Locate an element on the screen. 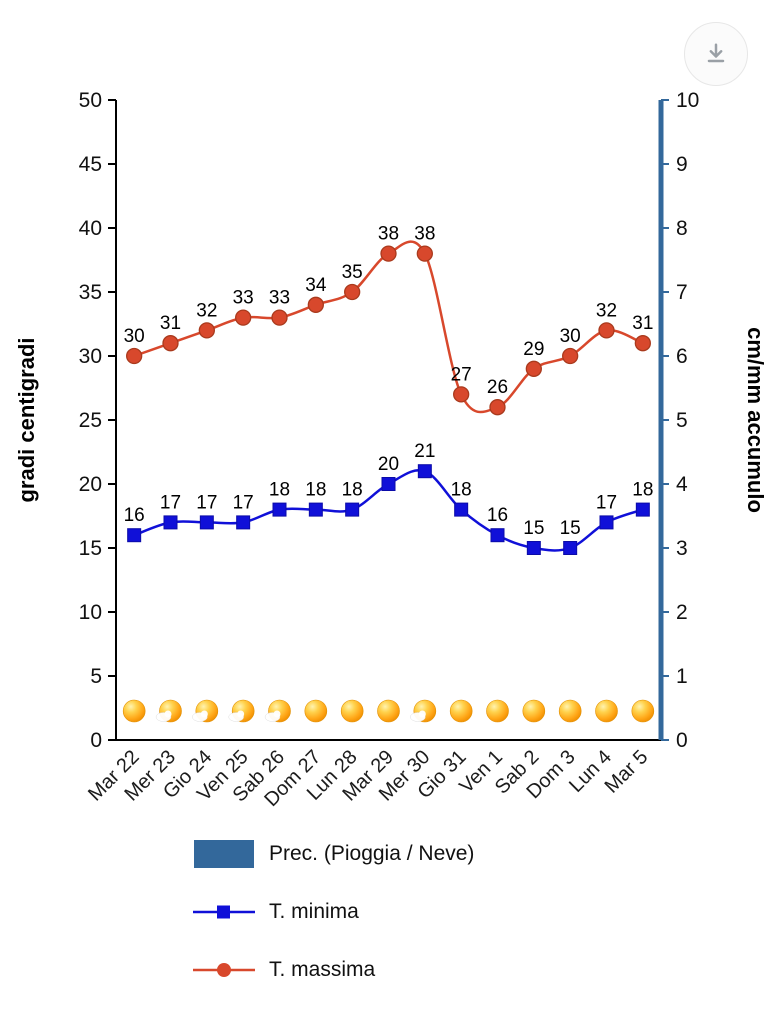 This screenshot has height=1024, width=774. svg-text: 3 is located at coordinates (682, 548).